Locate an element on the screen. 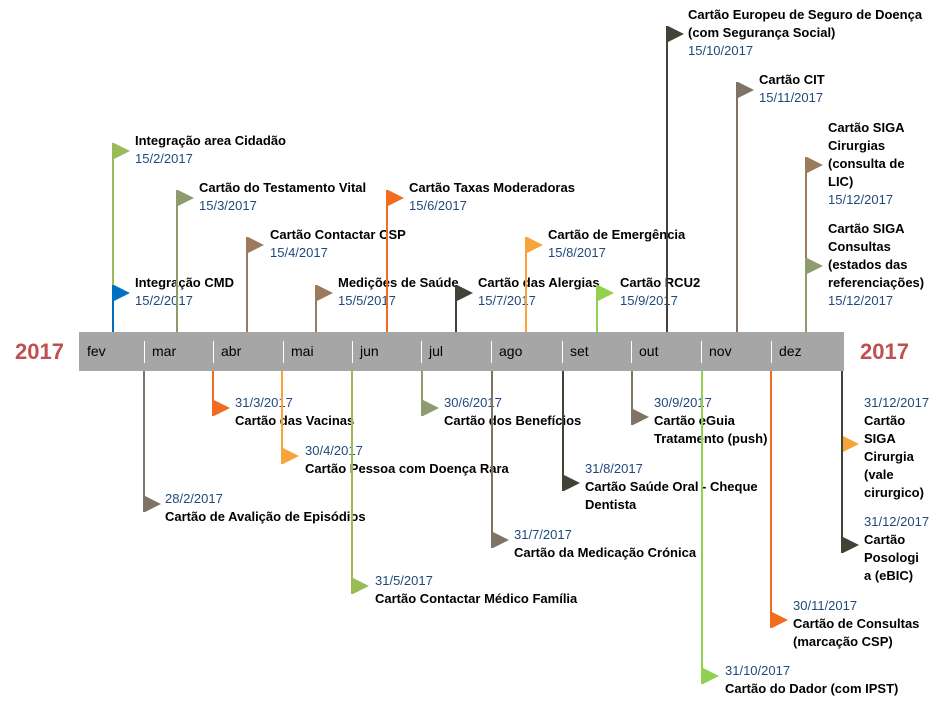 The width and height of the screenshot is (938, 706). milestone-title: Cartão do Dador (com IPST) is located at coordinates (812, 688).